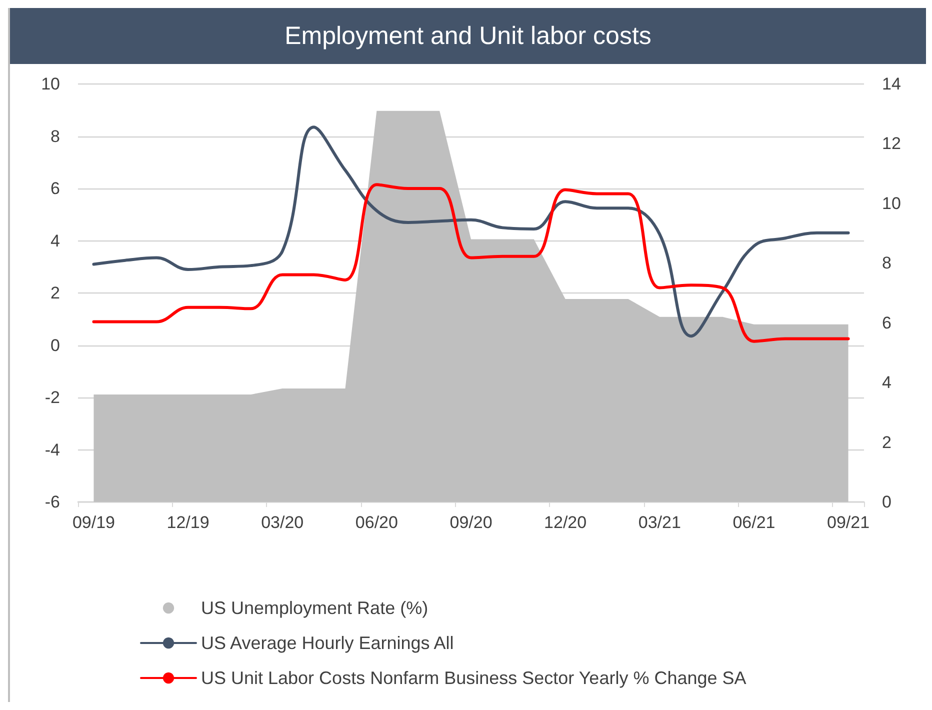 The image size is (932, 710). Describe the element at coordinates (55, 136) in the screenshot. I see `y-tick-label: 8` at that location.